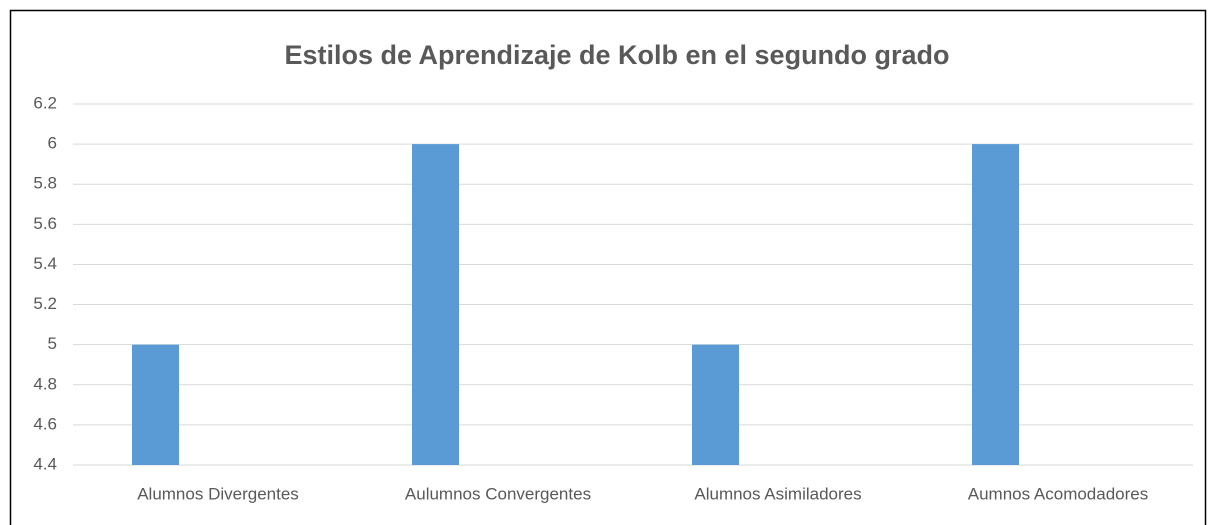 Image resolution: width=1213 pixels, height=525 pixels. What do you see at coordinates (498, 493) in the screenshot?
I see `x-tick-label: Aulumnos Convergentes` at bounding box center [498, 493].